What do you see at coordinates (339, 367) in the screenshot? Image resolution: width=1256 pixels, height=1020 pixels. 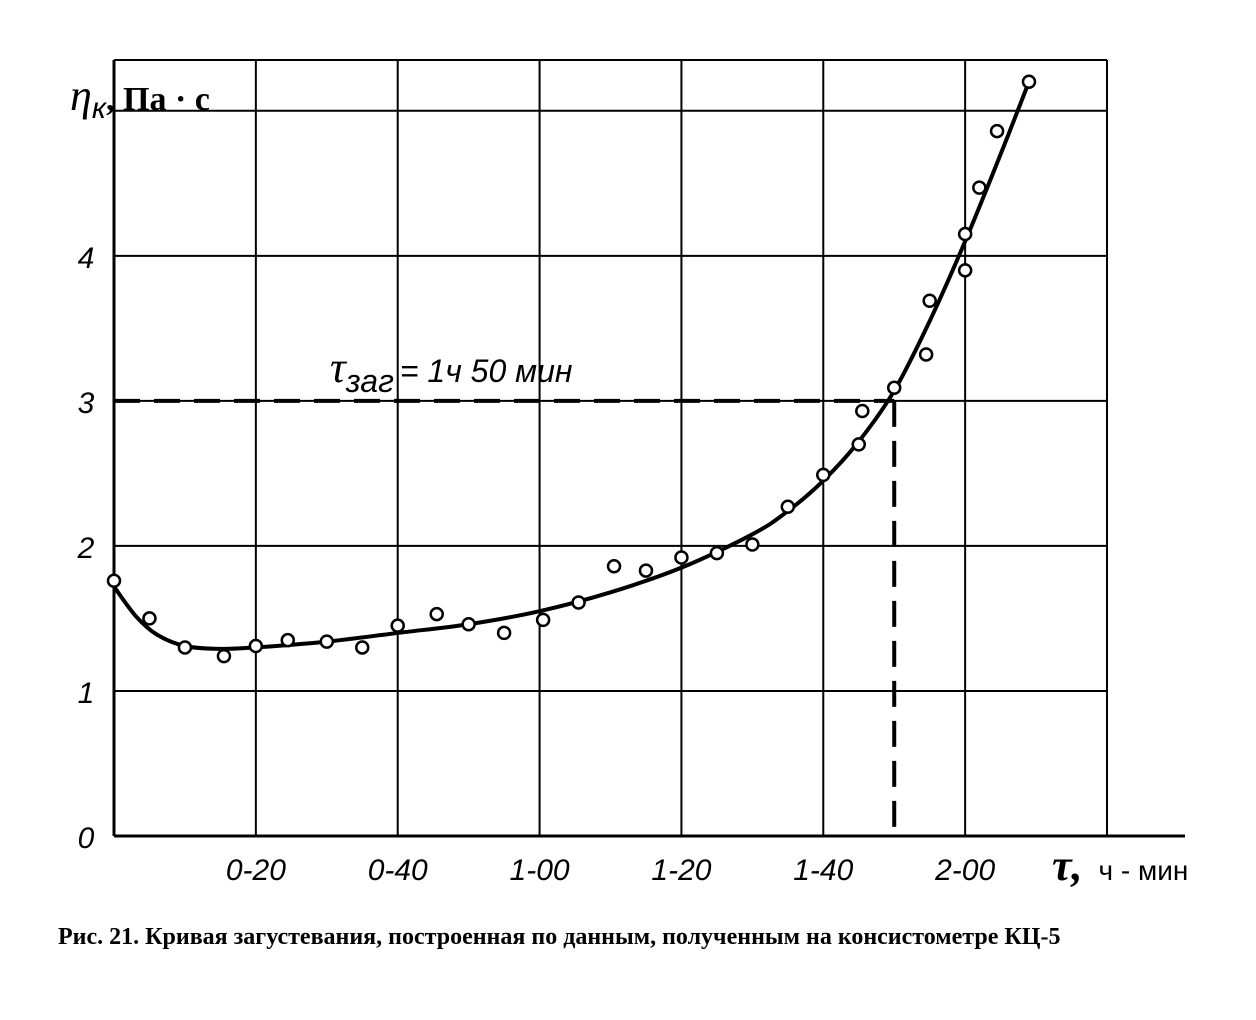 I see `annotation-symbol: τ` at bounding box center [339, 367].